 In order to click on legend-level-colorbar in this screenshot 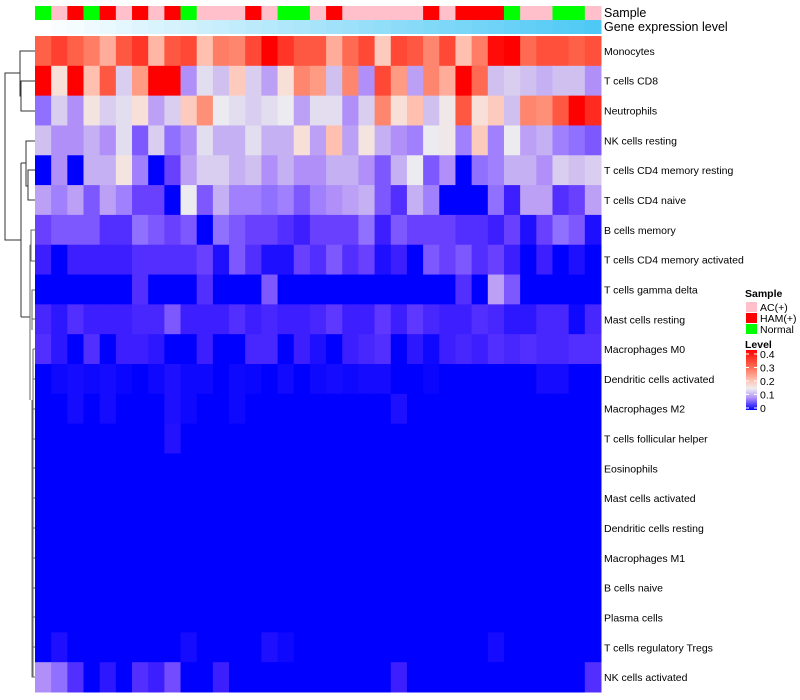, I will do `click(751, 380)`.